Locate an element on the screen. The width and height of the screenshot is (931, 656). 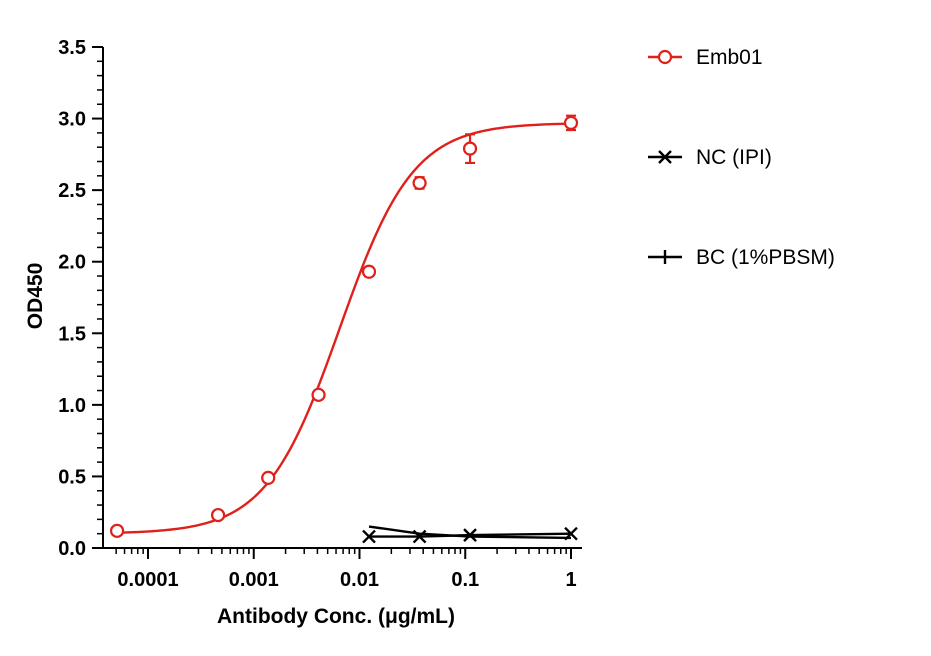
x-tick-label: 0.0001 is located at coordinates (147, 580).